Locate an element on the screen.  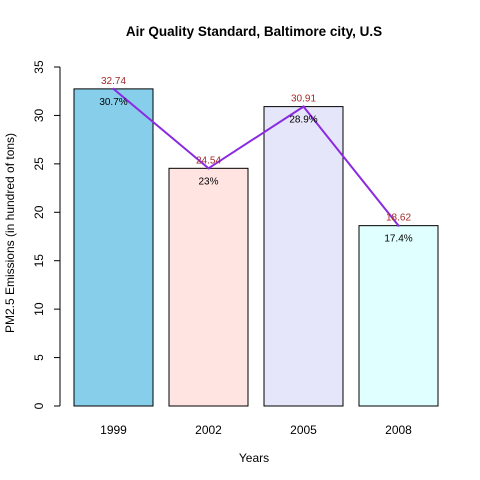
x-tick-label-2005: 2005 is located at coordinates (303, 430).